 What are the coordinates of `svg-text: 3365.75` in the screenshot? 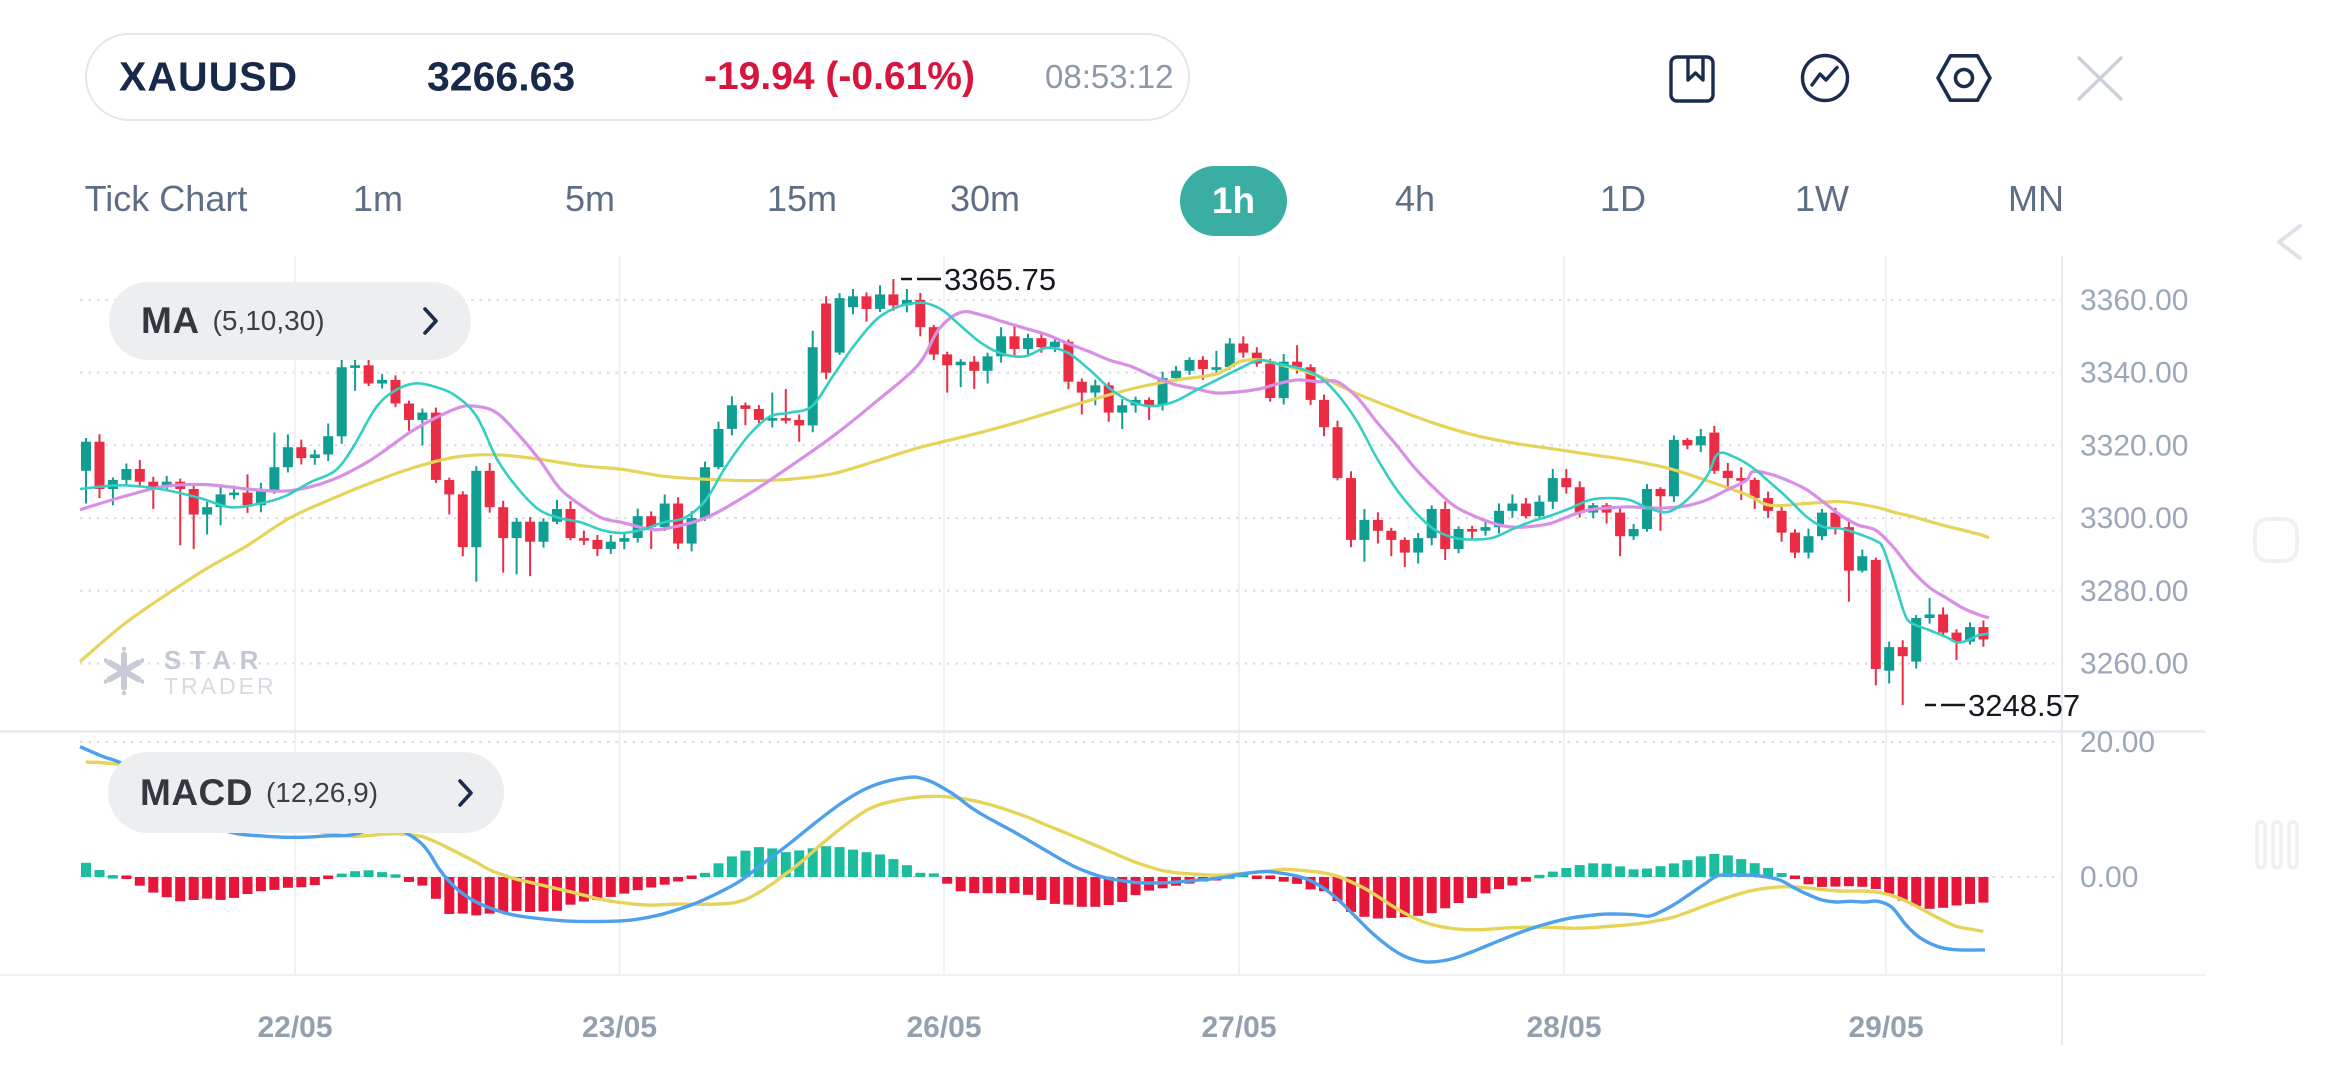 It's located at (1000, 279).